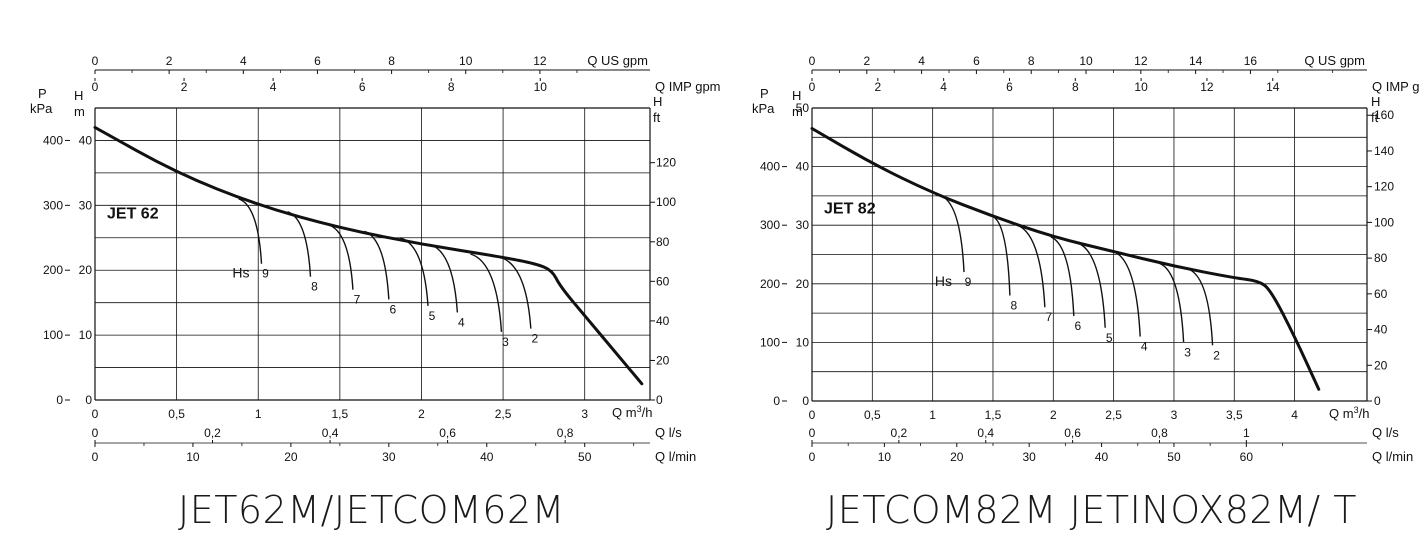 This screenshot has height=550, width=1420. Describe the element at coordinates (803, 167) in the screenshot. I see `c1-h-tick-label: 40` at that location.